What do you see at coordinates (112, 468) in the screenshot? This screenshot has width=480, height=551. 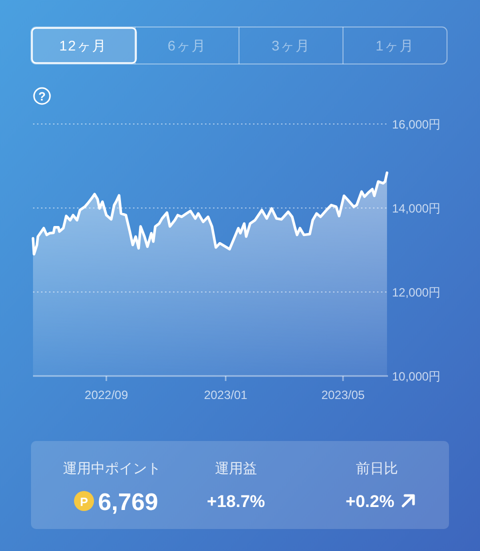 I see `text: 運用中ポイント` at bounding box center [112, 468].